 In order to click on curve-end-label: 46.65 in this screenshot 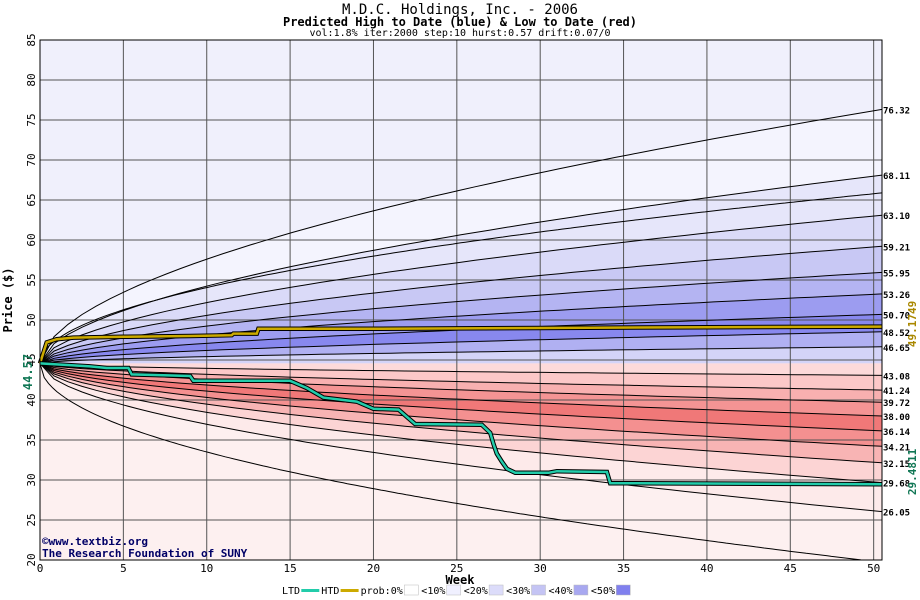, I will do `click(896, 349)`.